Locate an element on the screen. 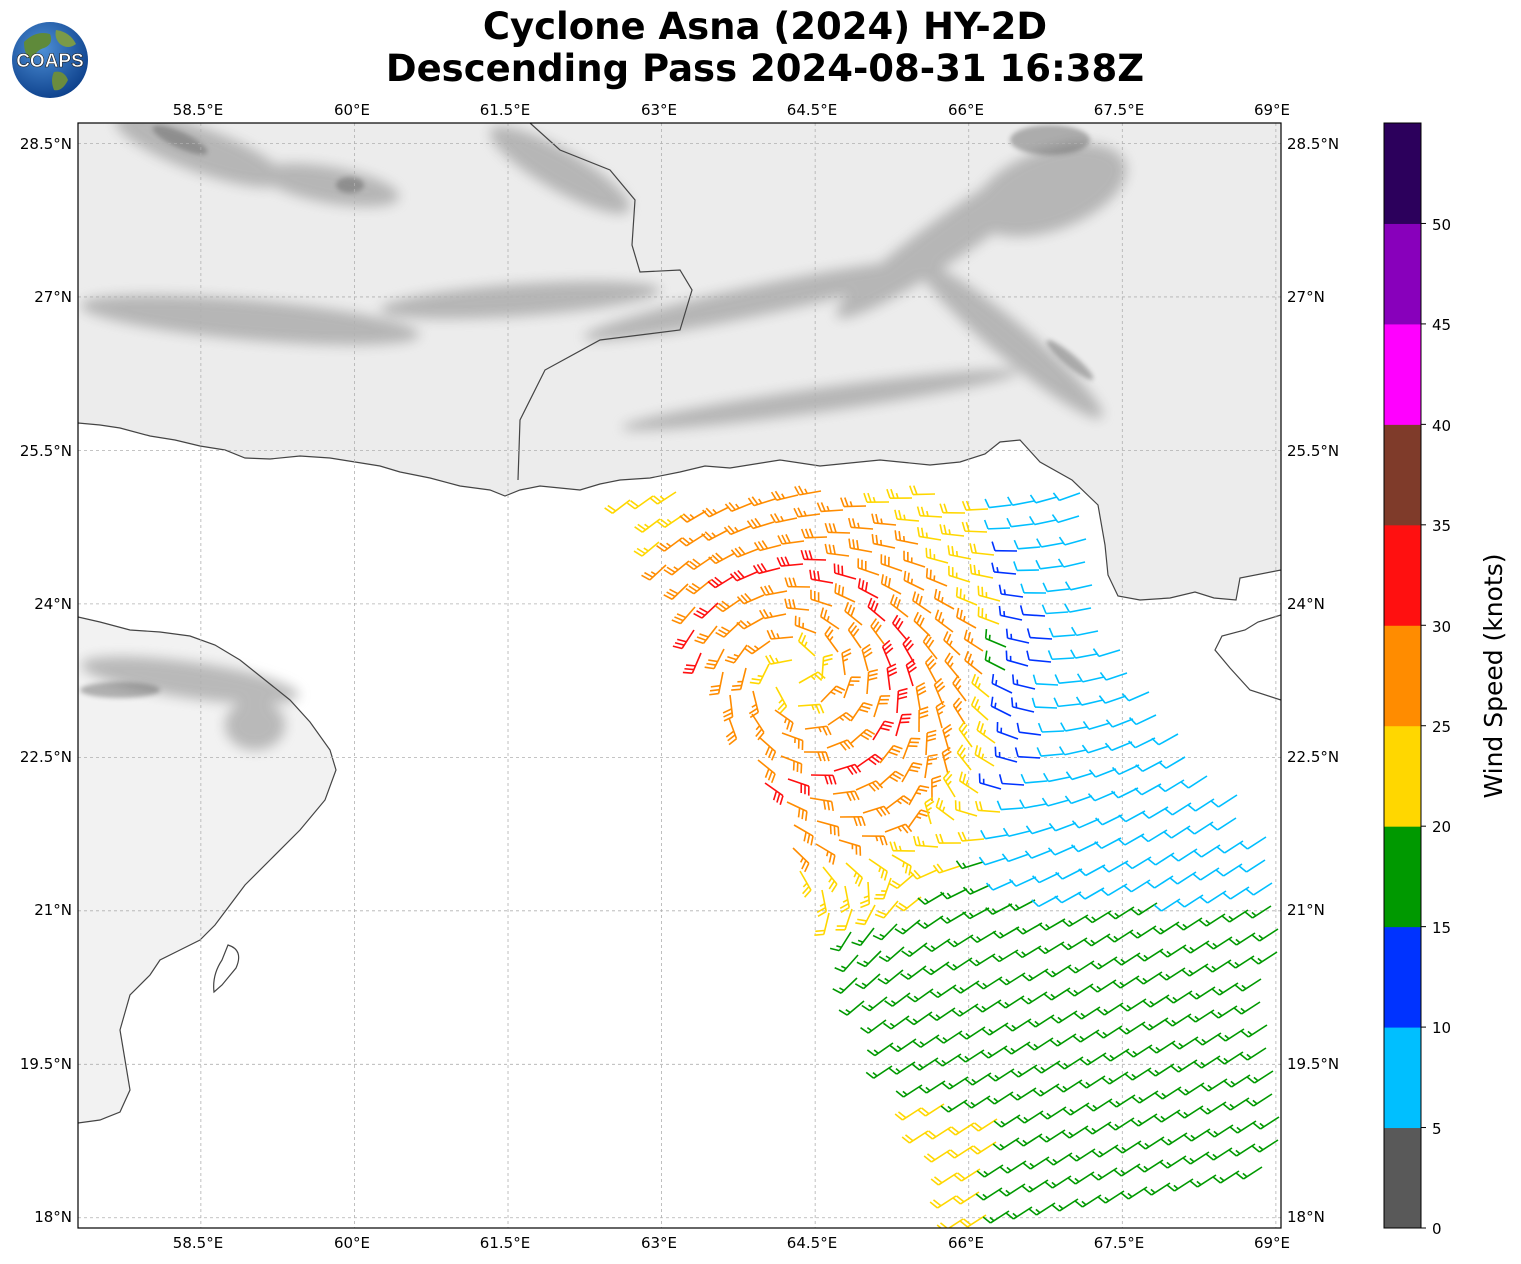 Image resolution: width=1521 pixels, height=1264 pixels. colorbar-title: Wind Speed (knots) is located at coordinates (1493, 675).